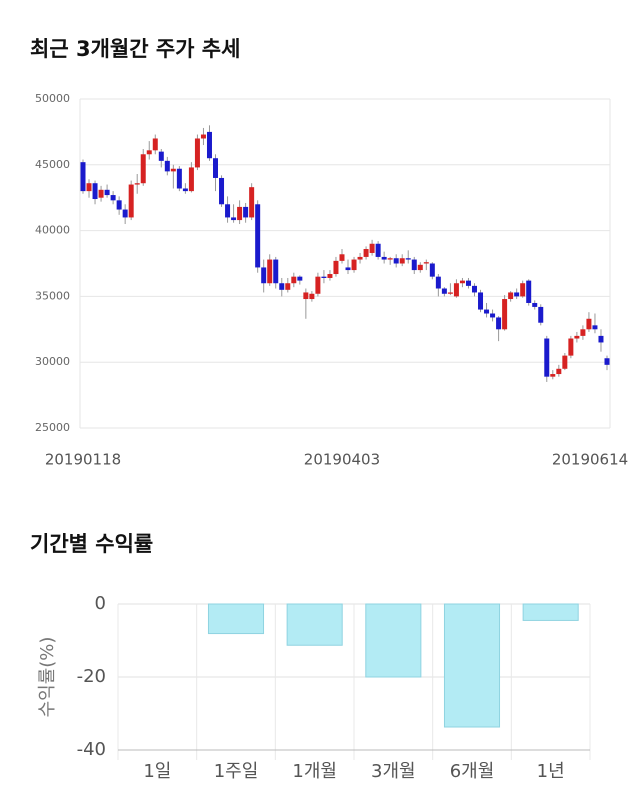 This screenshot has width=640, height=810. Describe the element at coordinates (47, 677) in the screenshot. I see `y-axis-label: 수익률(%)` at that location.